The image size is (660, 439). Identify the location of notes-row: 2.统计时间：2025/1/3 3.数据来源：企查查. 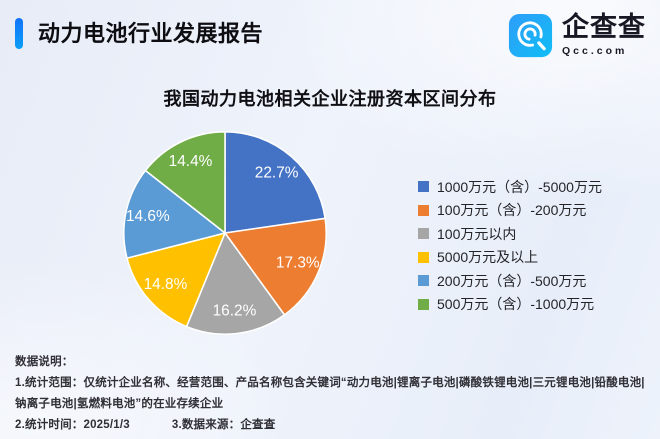
(331, 425).